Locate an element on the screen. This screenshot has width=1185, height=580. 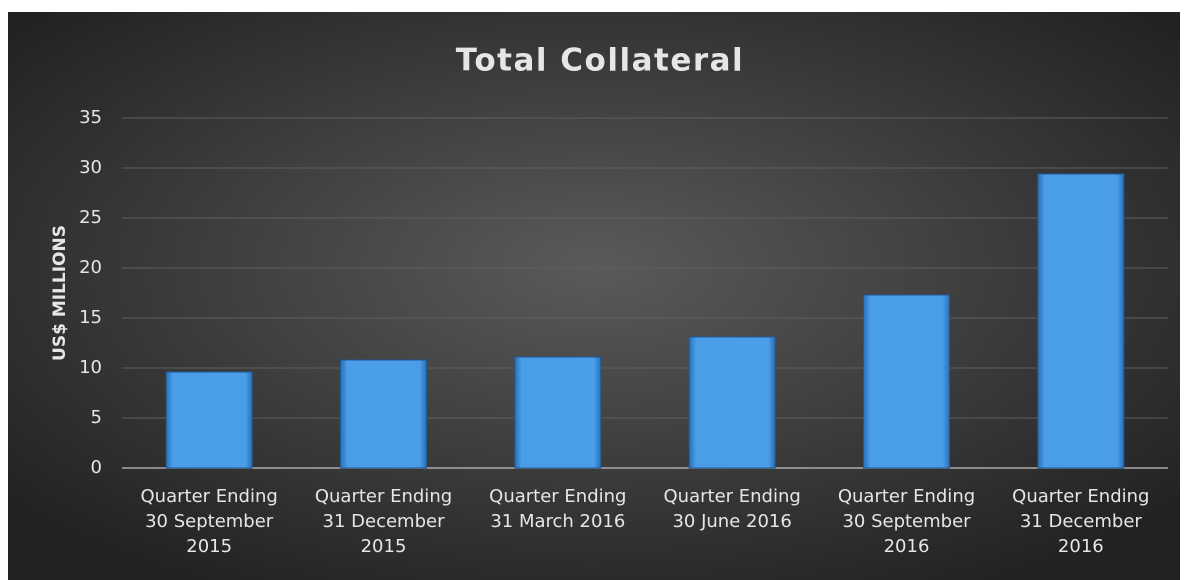
y-tick-label: 0 is located at coordinates (96, 467).